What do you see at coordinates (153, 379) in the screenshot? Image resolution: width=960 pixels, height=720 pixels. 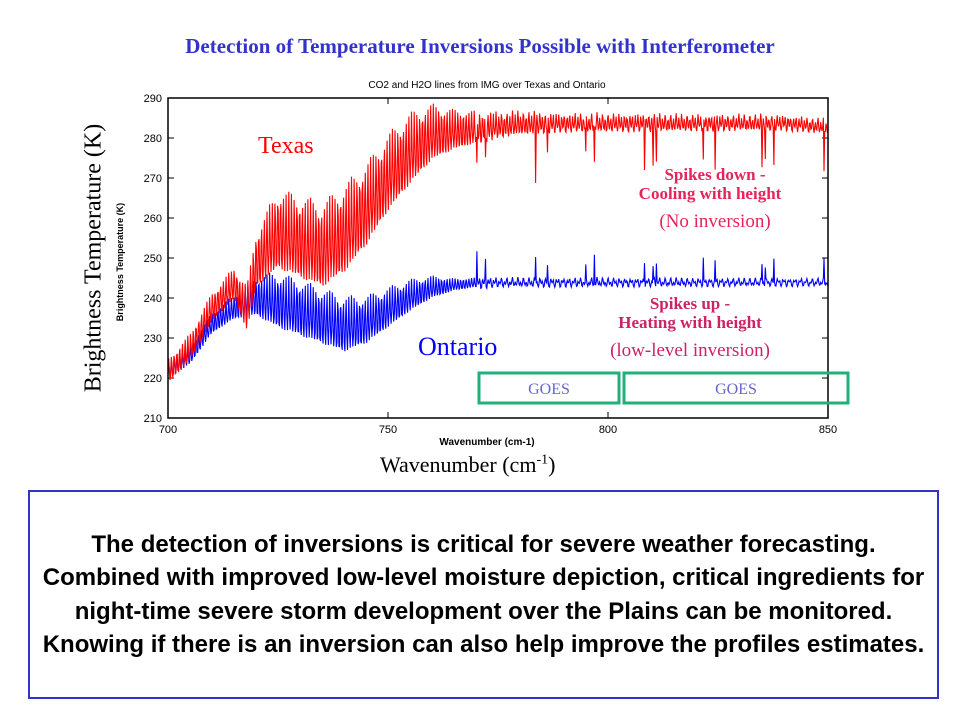 I see `y-tick-label: 220` at bounding box center [153, 379].